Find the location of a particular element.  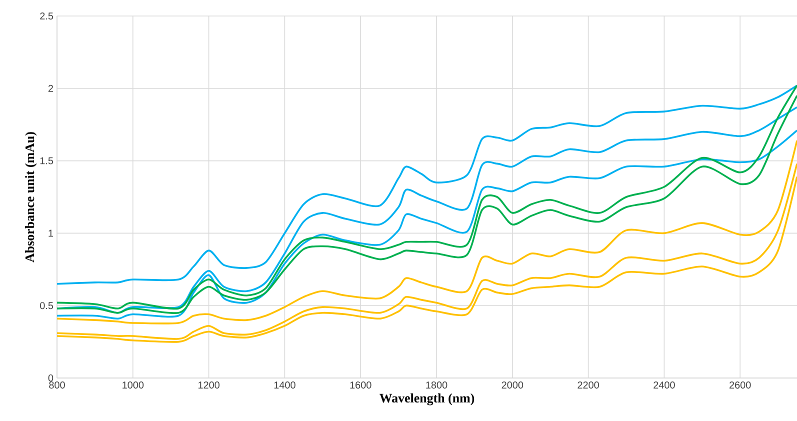

x-axis-title: Wavelength (nm) is located at coordinates (427, 399).